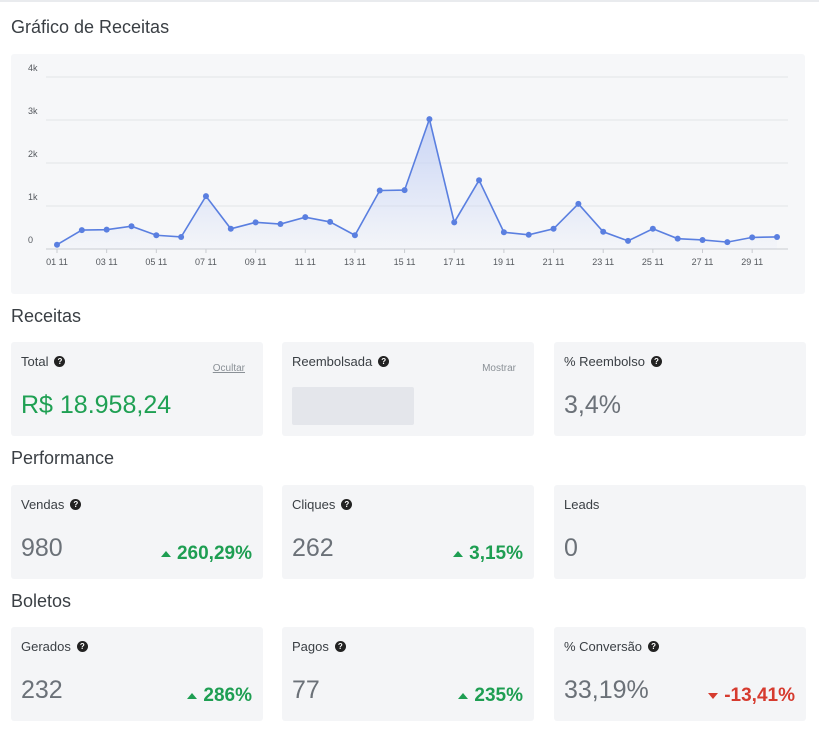  Describe the element at coordinates (206, 262) in the screenshot. I see `x-tick-label: 07 11` at that location.